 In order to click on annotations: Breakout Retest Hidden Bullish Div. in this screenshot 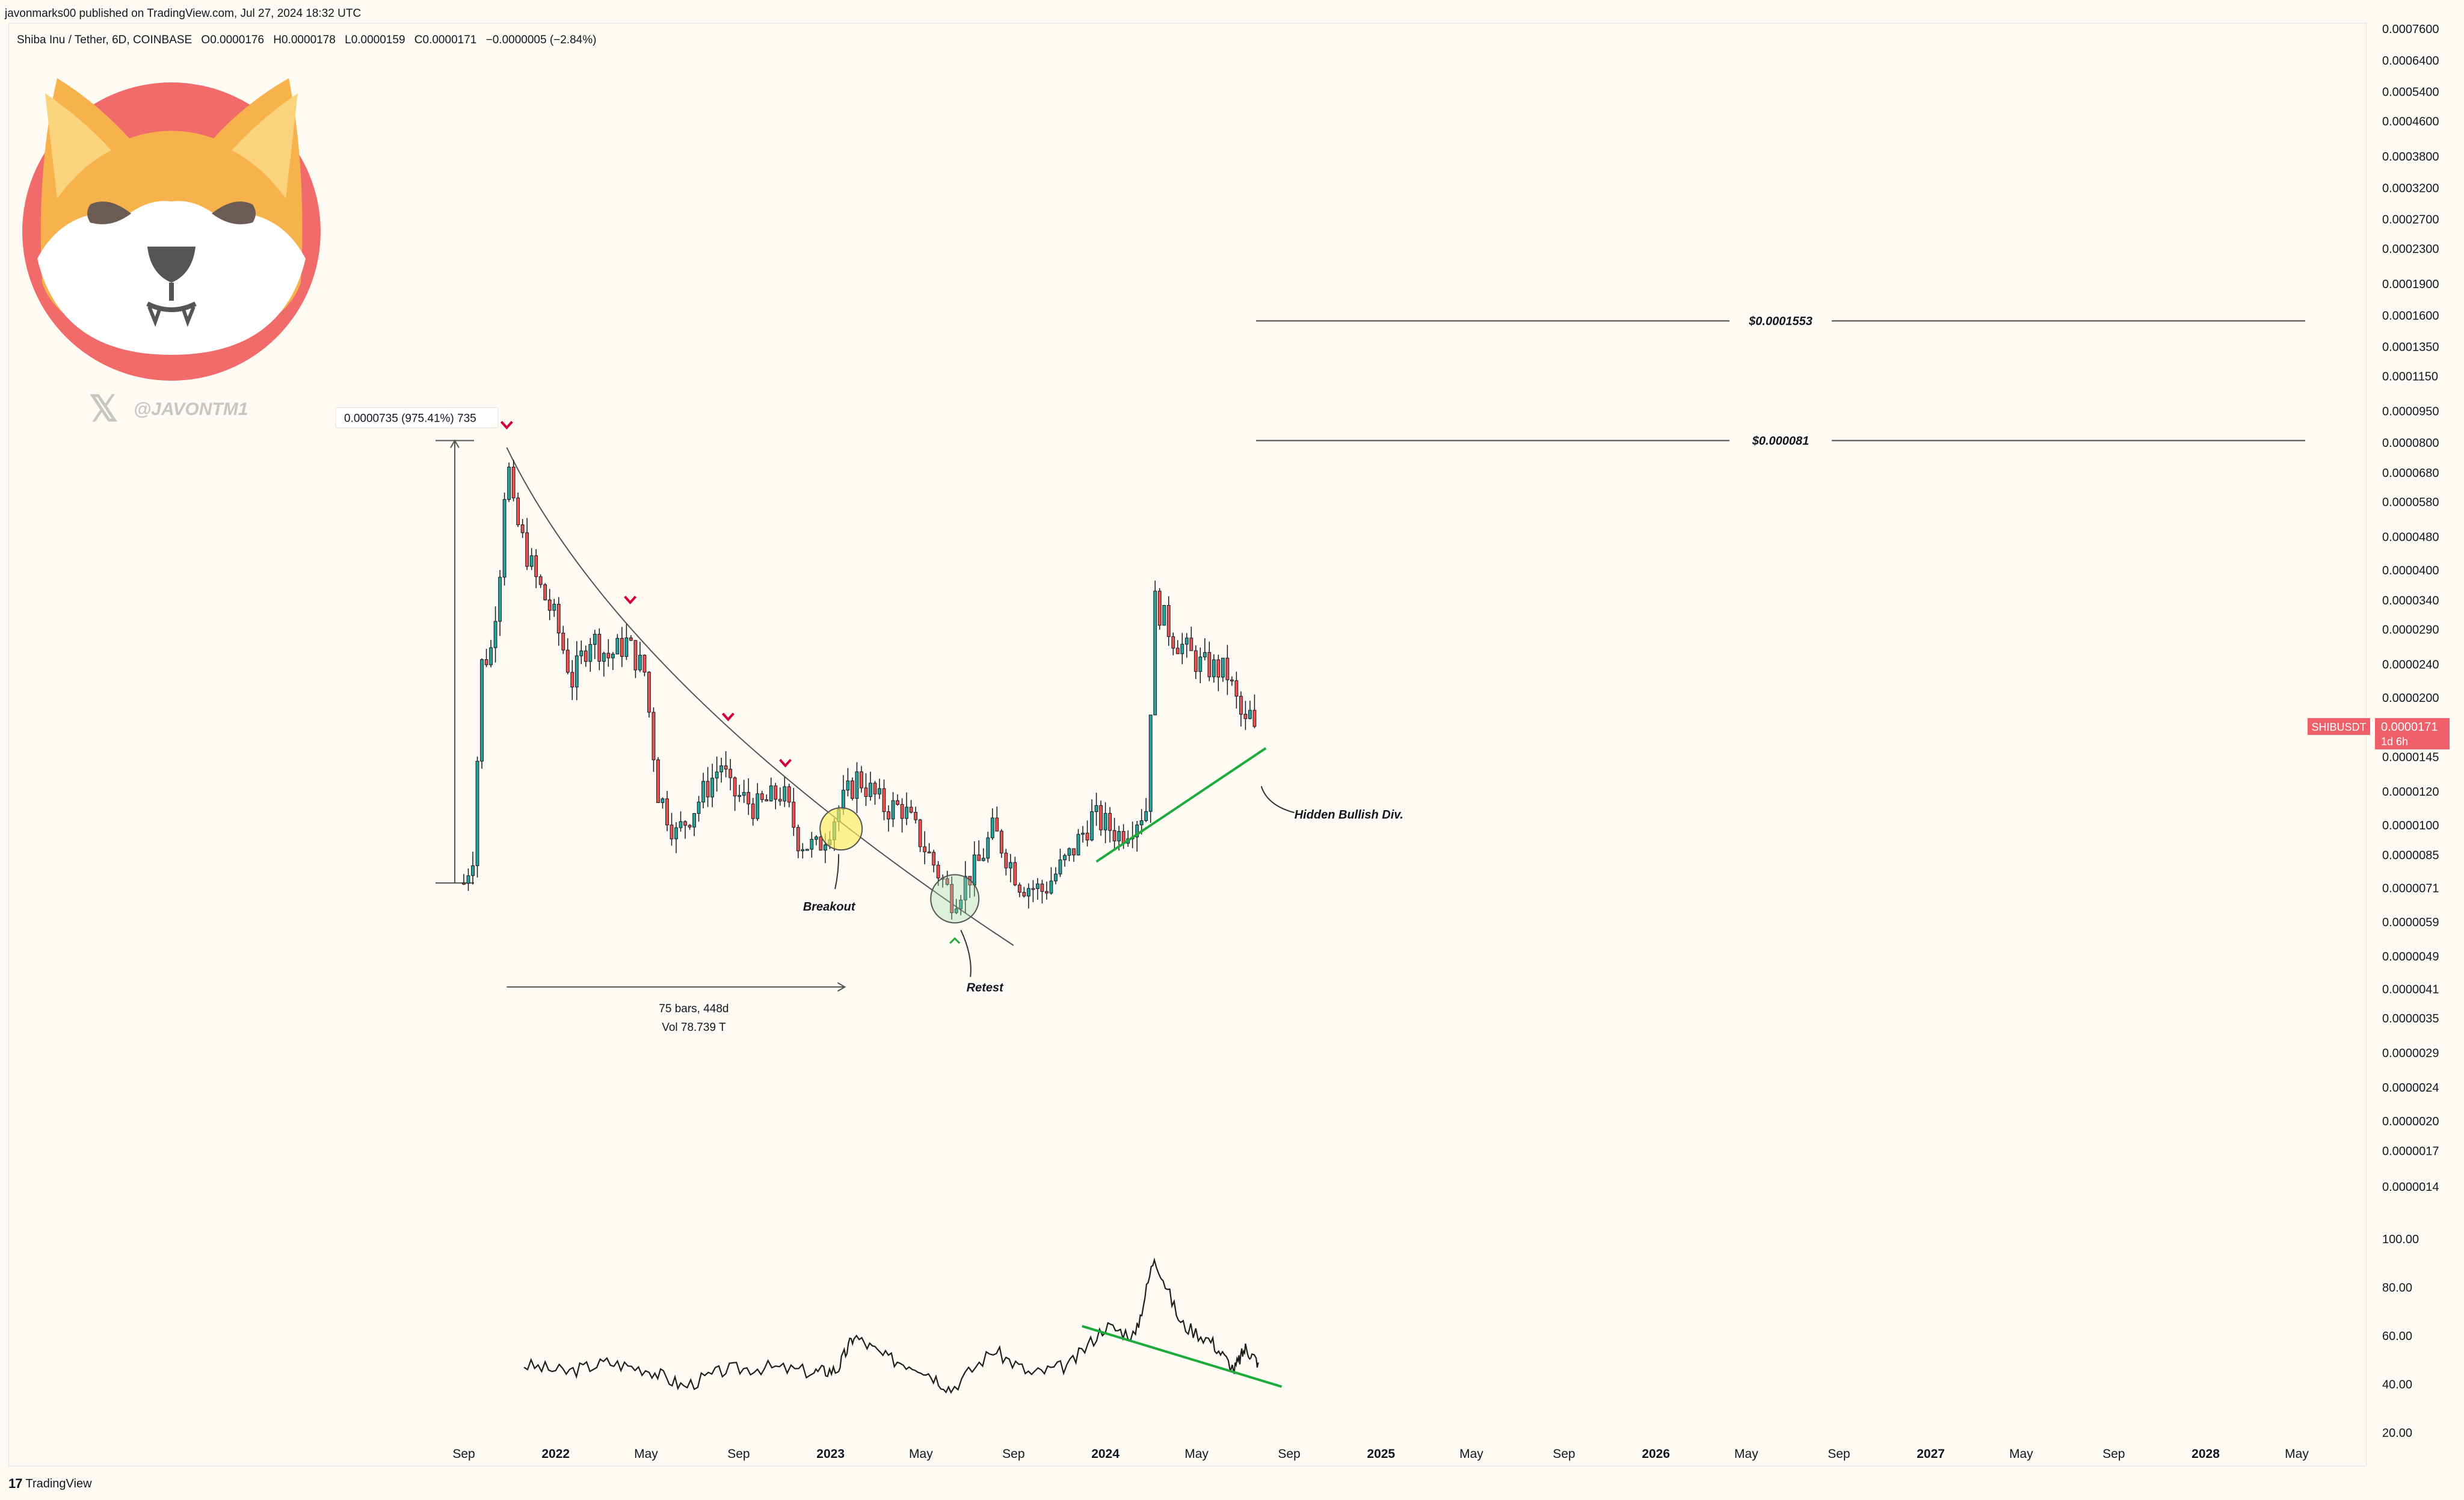, I will do `click(1103, 870)`.